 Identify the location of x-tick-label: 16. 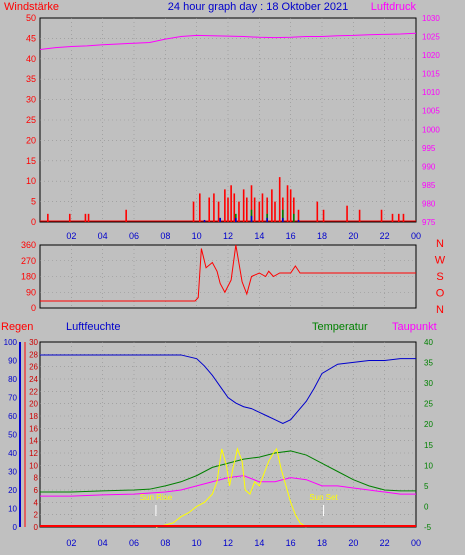
(291, 236).